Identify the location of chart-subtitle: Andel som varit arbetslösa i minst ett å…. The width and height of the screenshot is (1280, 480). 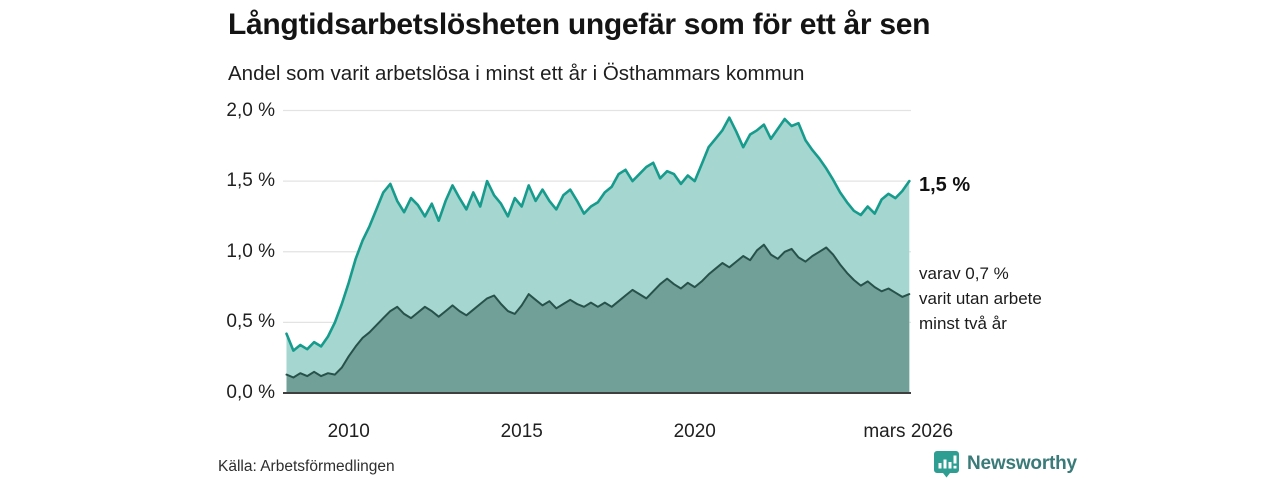
(516, 73).